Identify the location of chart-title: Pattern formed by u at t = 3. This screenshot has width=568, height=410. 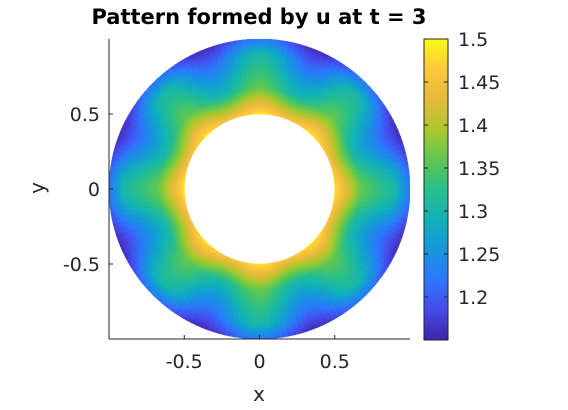
(258, 17).